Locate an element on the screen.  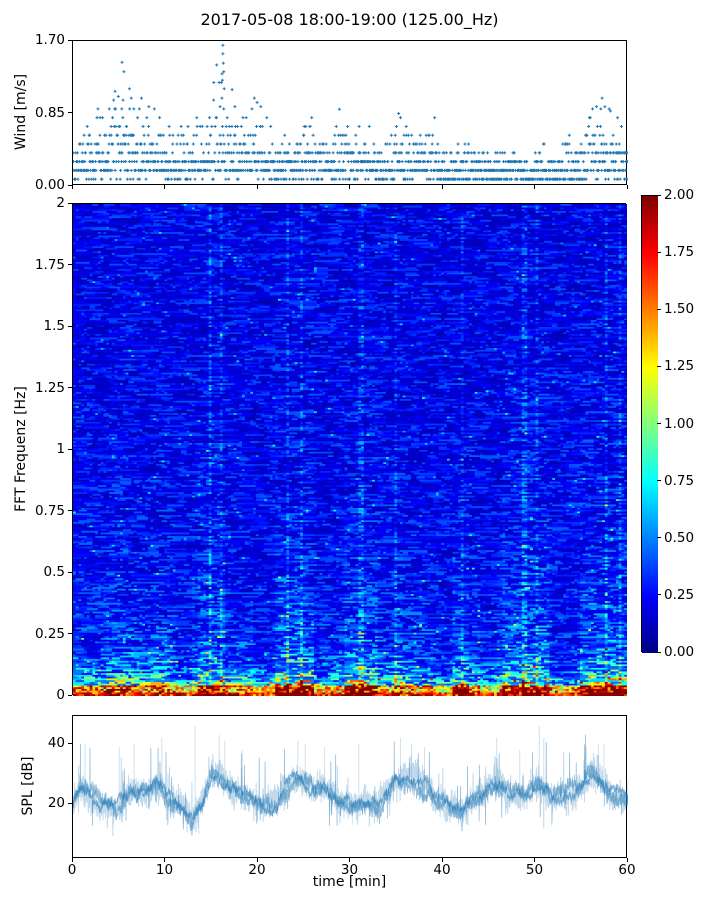
spl-line-canvas is located at coordinates (350, 787).